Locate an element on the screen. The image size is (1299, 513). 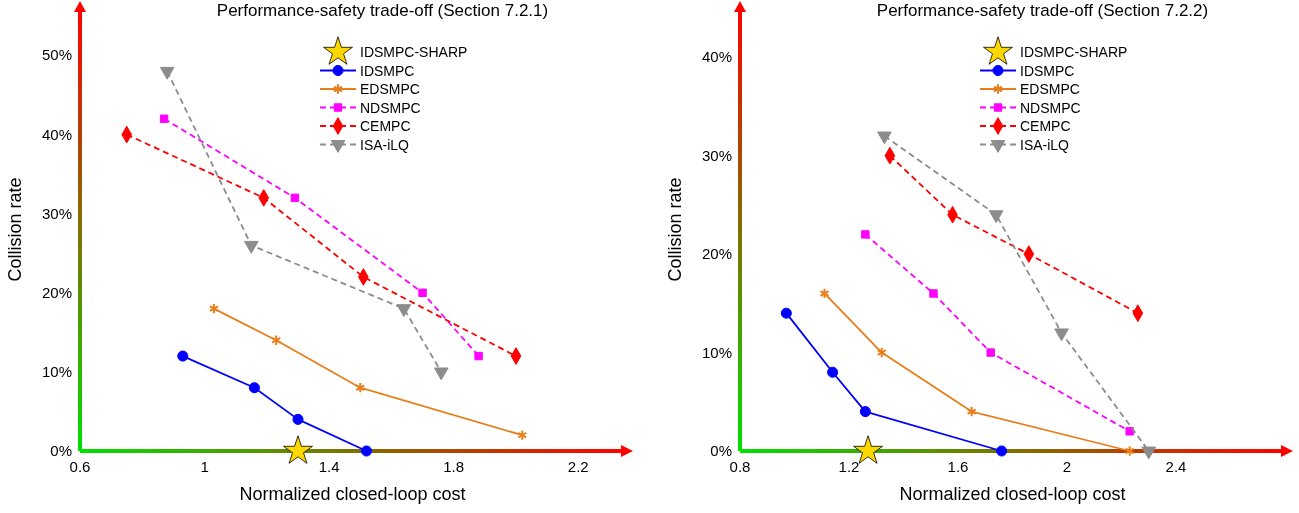
x-tick-label: 1 is located at coordinates (204, 466).